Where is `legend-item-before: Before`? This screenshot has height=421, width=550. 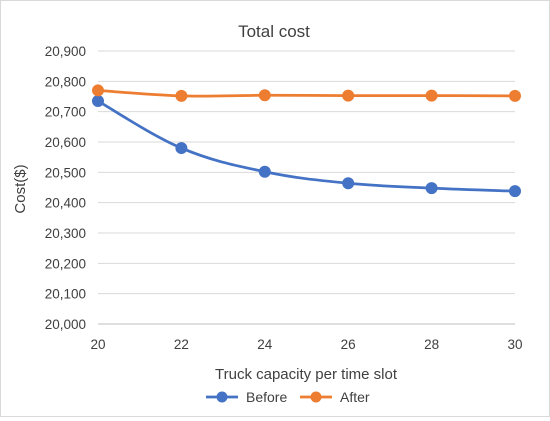
legend-item-before: Before is located at coordinates (246, 397).